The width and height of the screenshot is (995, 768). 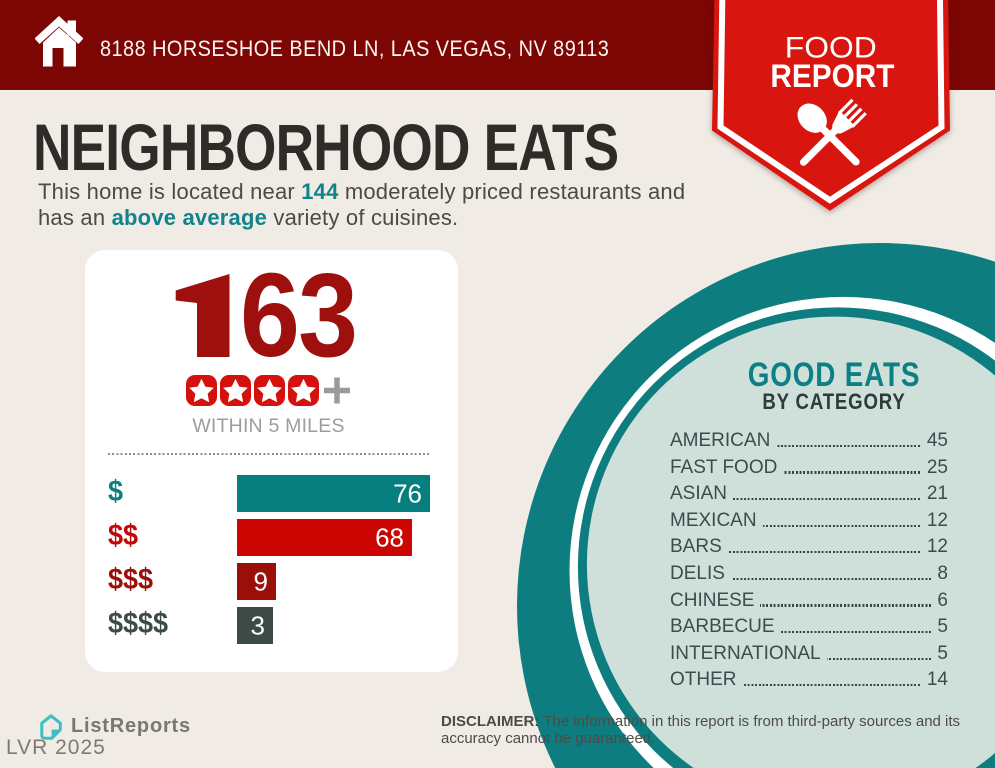 What do you see at coordinates (831, 48) in the screenshot?
I see `svg-text: FOOD` at bounding box center [831, 48].